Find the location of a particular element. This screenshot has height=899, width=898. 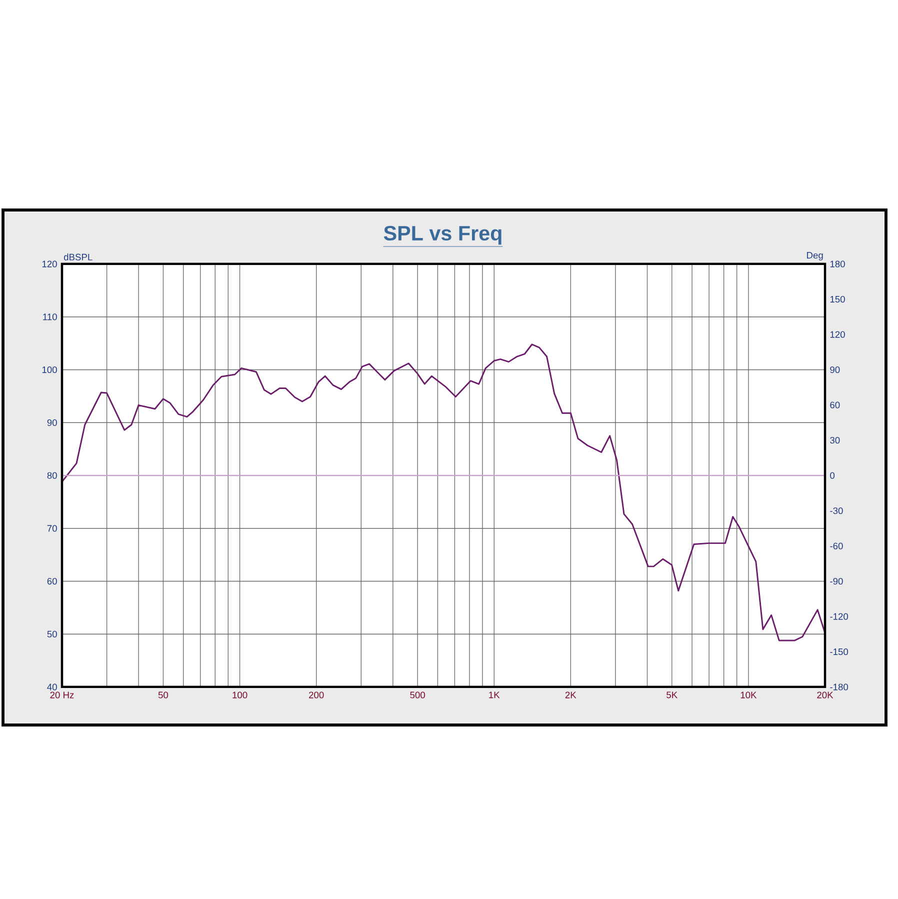

y-tick-label: 40 is located at coordinates (52, 687).